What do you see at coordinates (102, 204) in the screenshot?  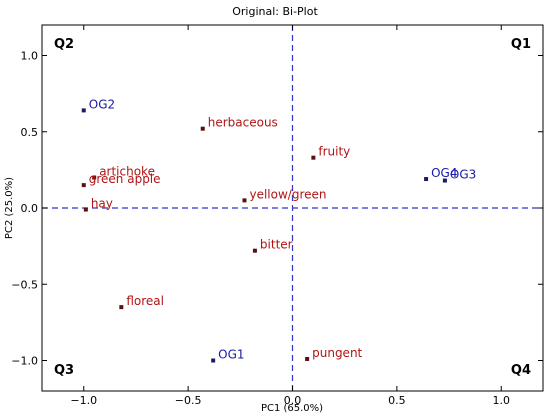 I see `point-label: hay` at bounding box center [102, 204].